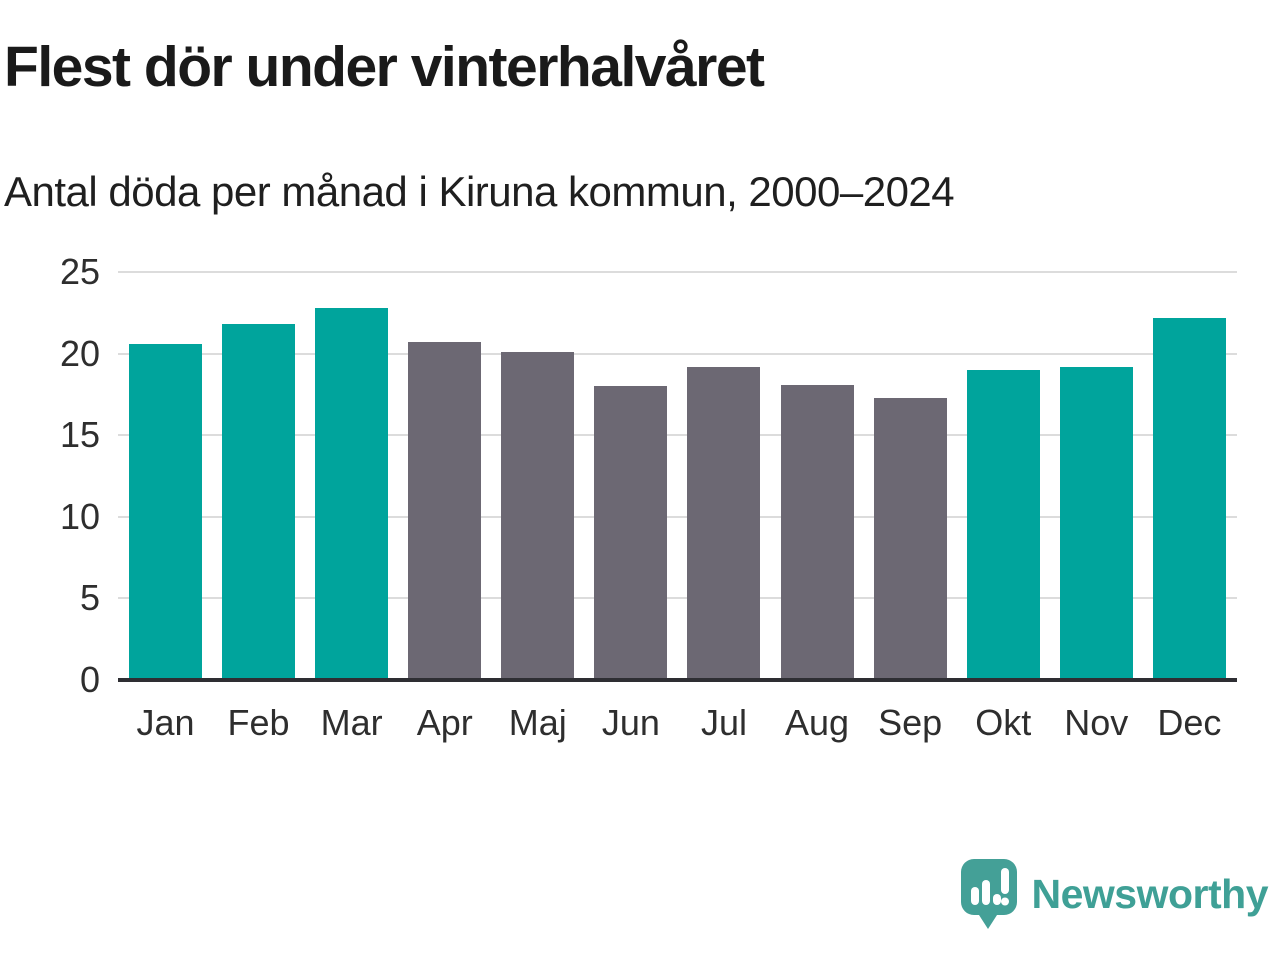 The width and height of the screenshot is (1280, 960). Describe the element at coordinates (1096, 523) in the screenshot. I see `bar-nov` at that location.